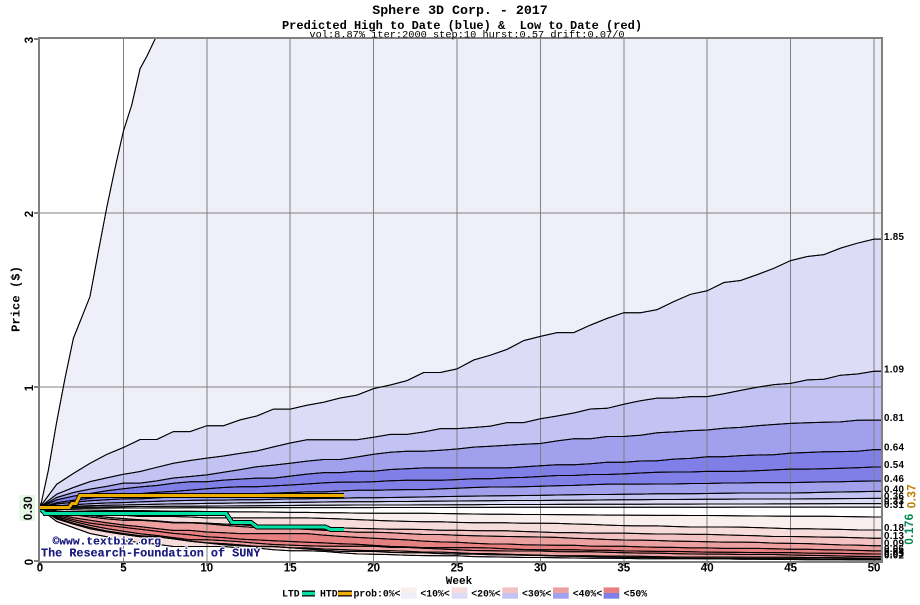  Describe the element at coordinates (329, 594) in the screenshot. I see `svg-text: HTD` at that location.